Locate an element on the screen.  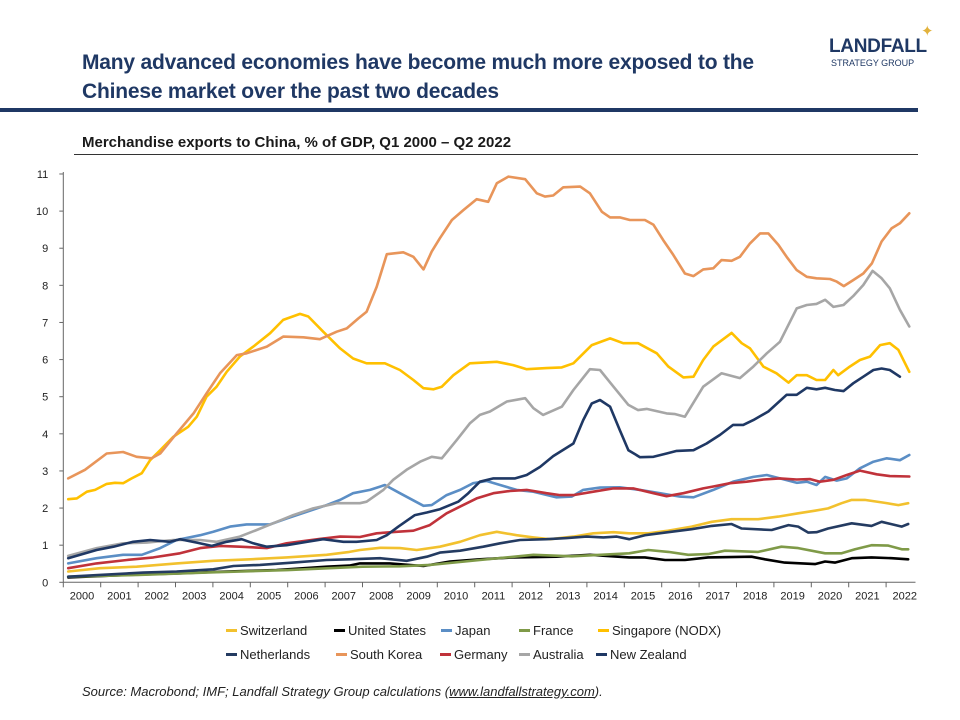
y-tick-label: 2 is located at coordinates (45, 509).